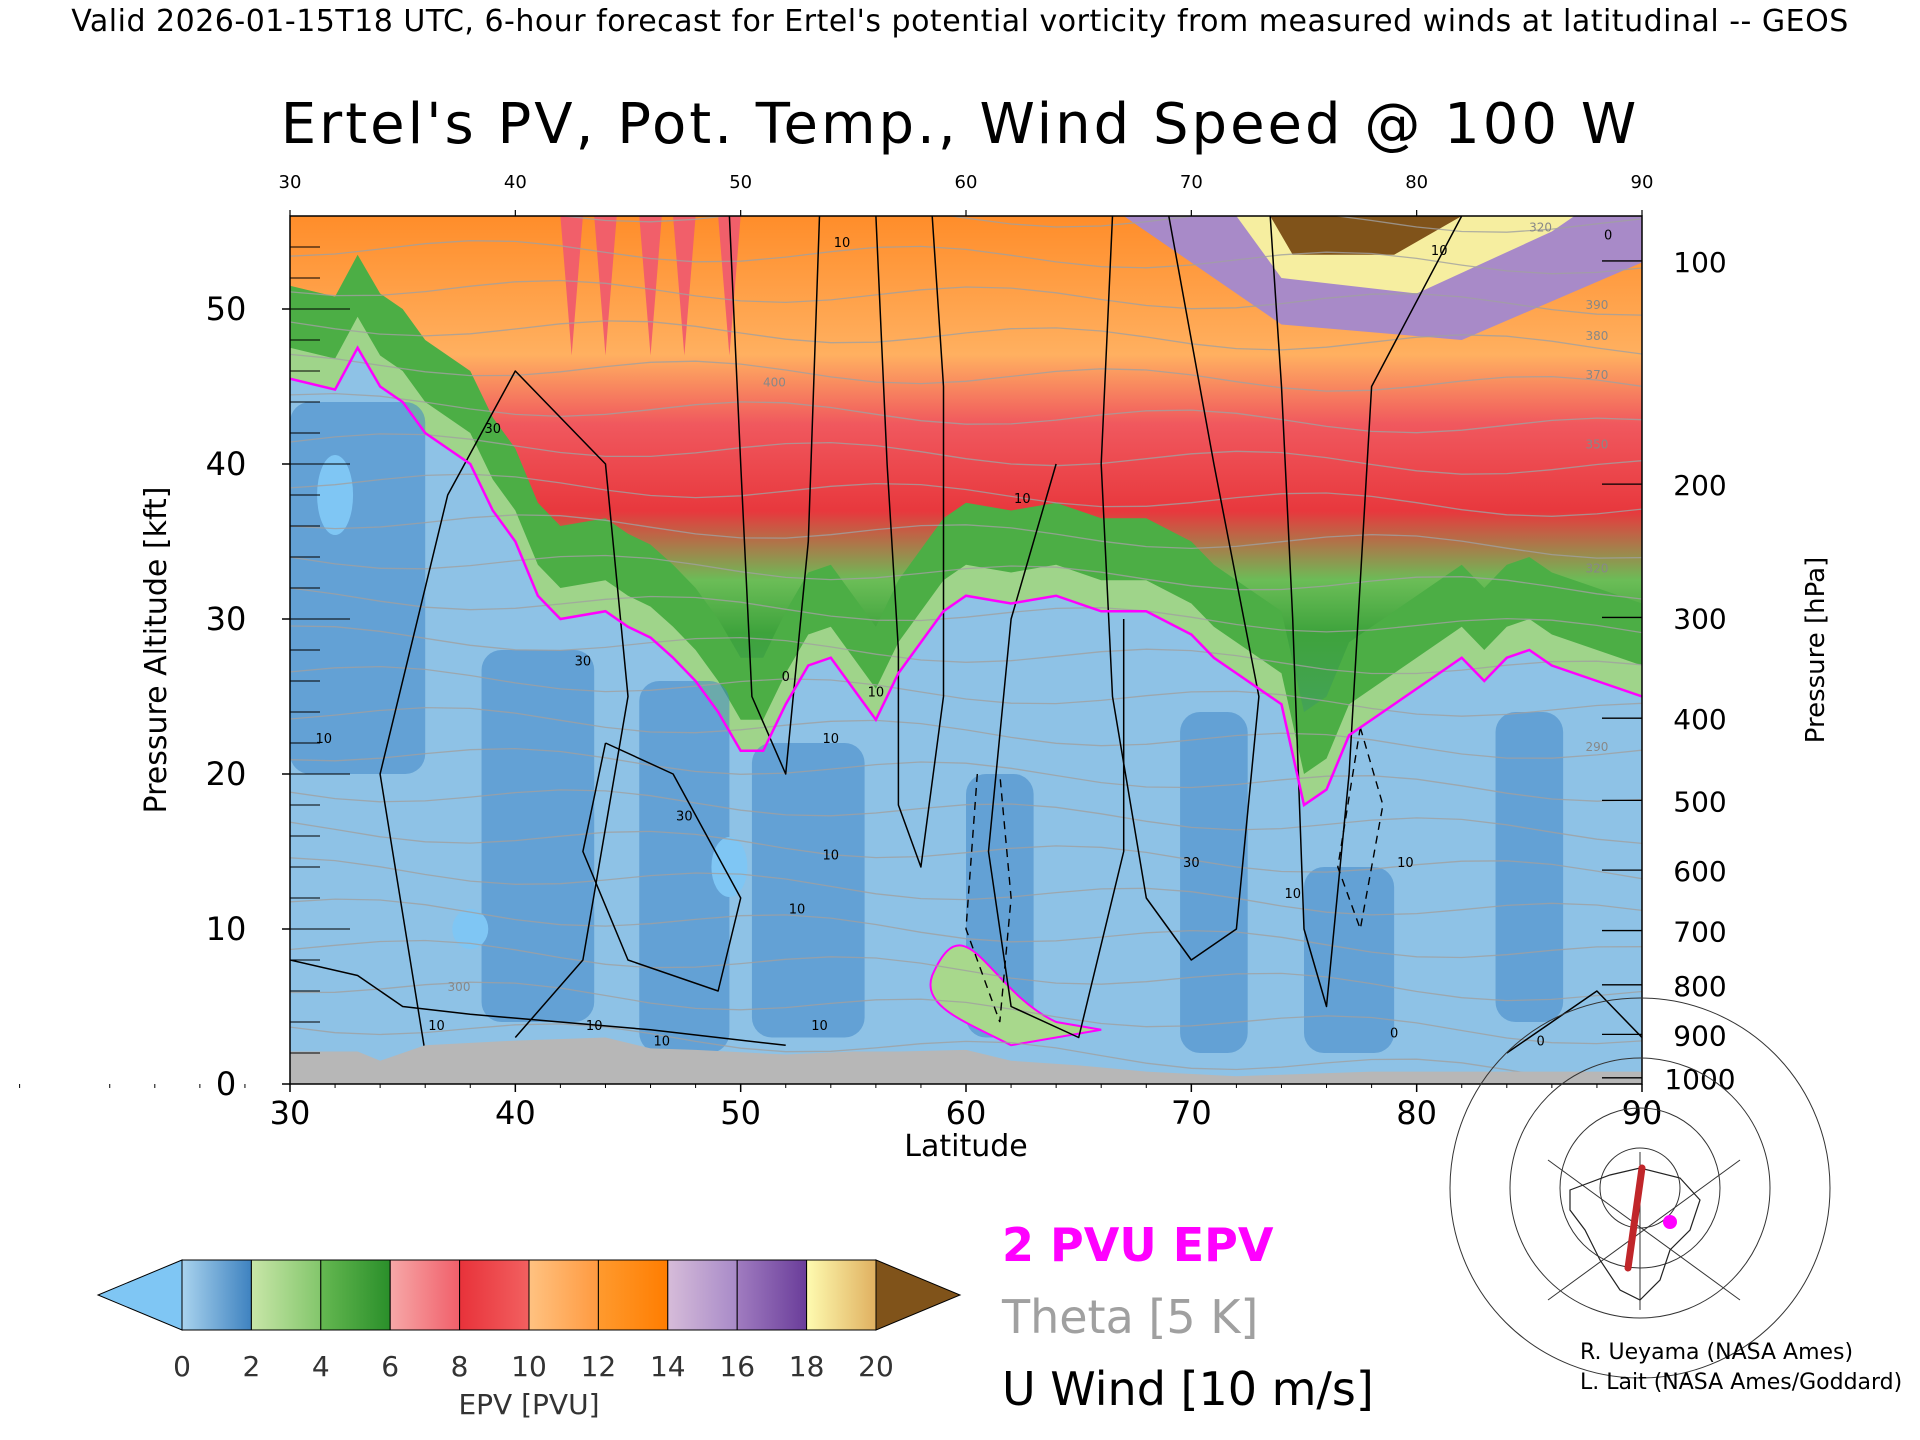 This screenshot has height=1440, width=1920. Describe the element at coordinates (226, 309) in the screenshot. I see `y-tick-label-5: 50` at that location.